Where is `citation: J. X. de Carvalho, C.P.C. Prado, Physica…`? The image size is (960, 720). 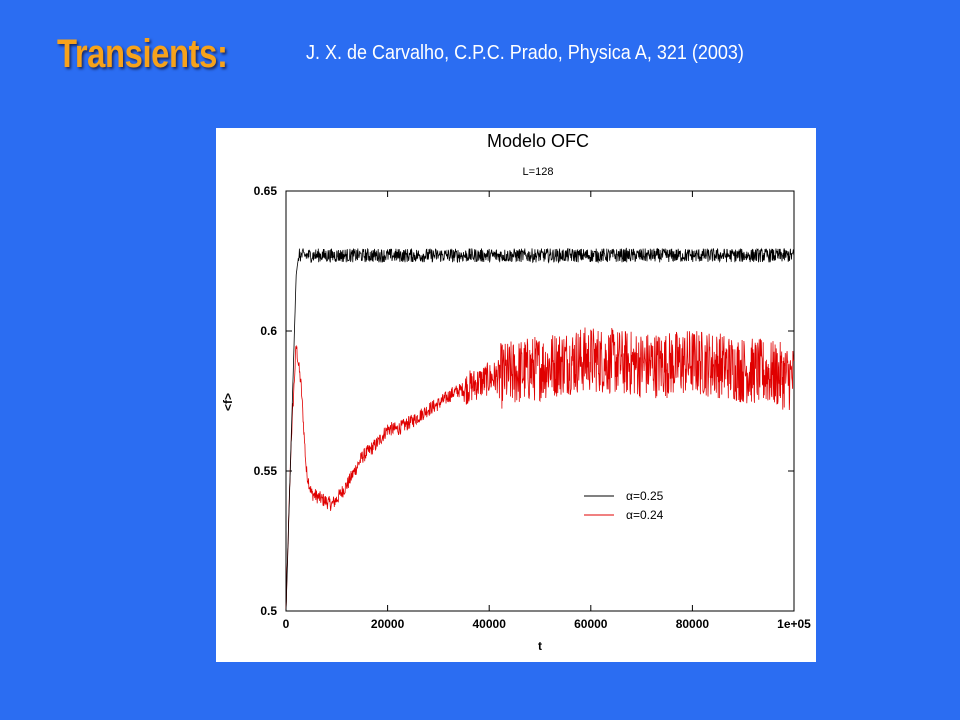 citation: J. X. de Carvalho, C.P.C. Prado, Physica… is located at coordinates (525, 53).